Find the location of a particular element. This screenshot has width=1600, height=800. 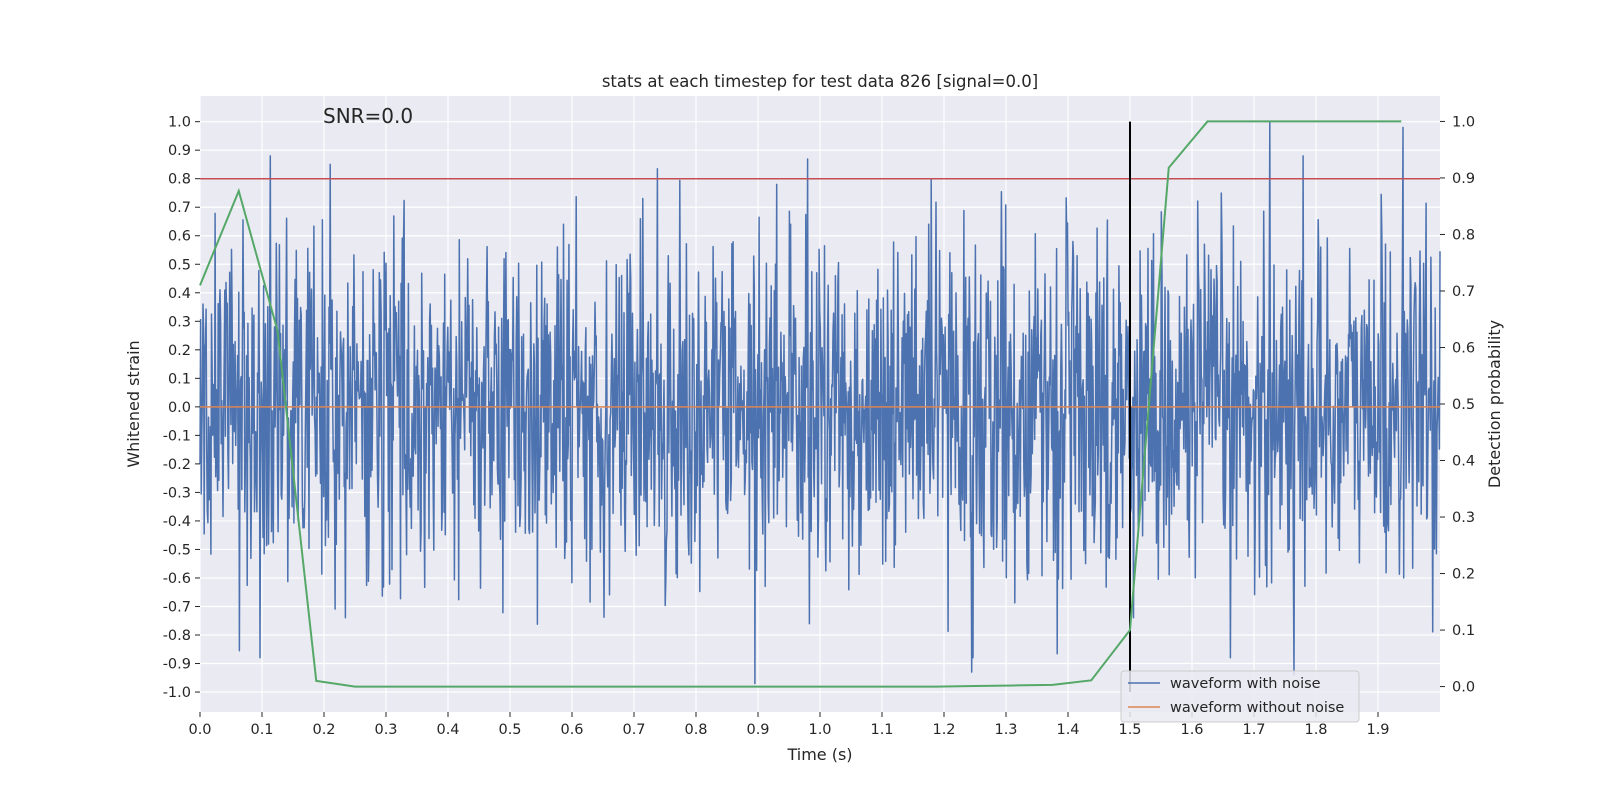

y-tick-label: 0.1 is located at coordinates (179, 379).